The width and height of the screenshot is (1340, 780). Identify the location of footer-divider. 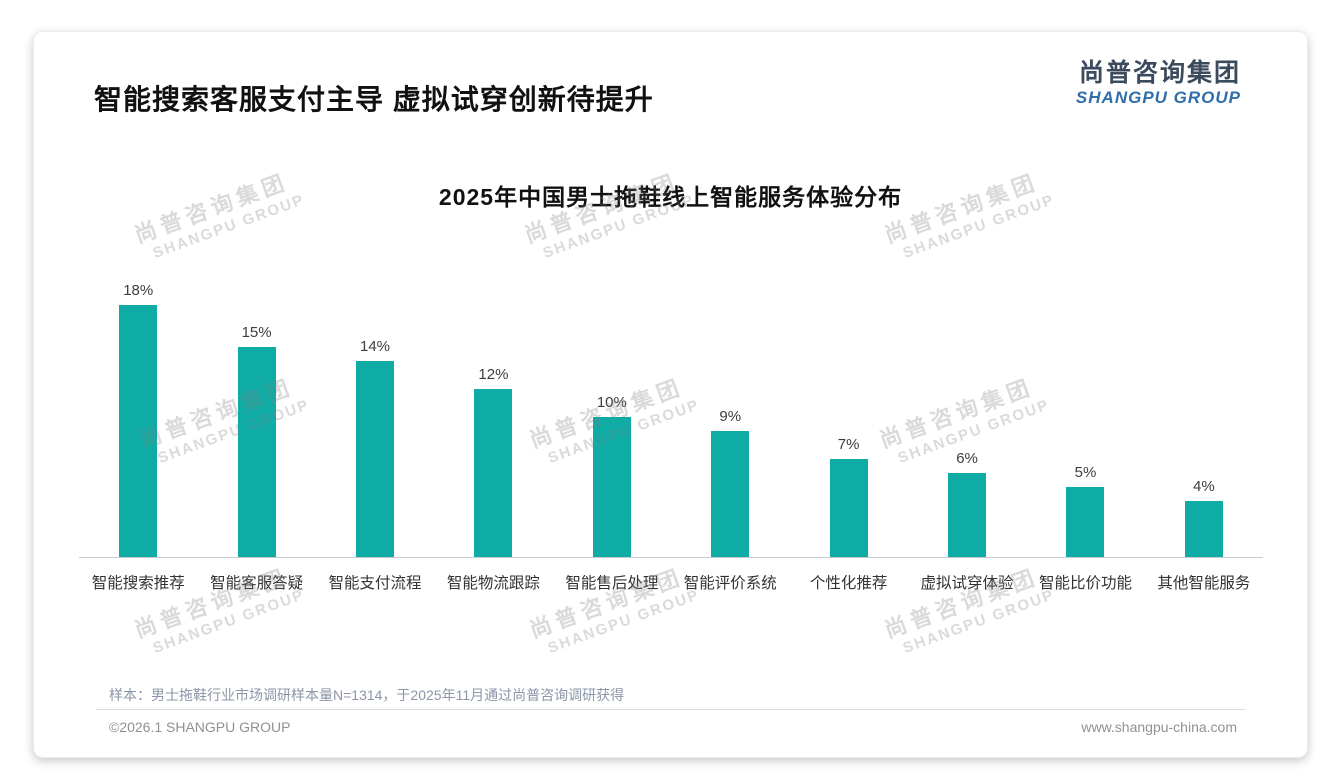
(670, 709).